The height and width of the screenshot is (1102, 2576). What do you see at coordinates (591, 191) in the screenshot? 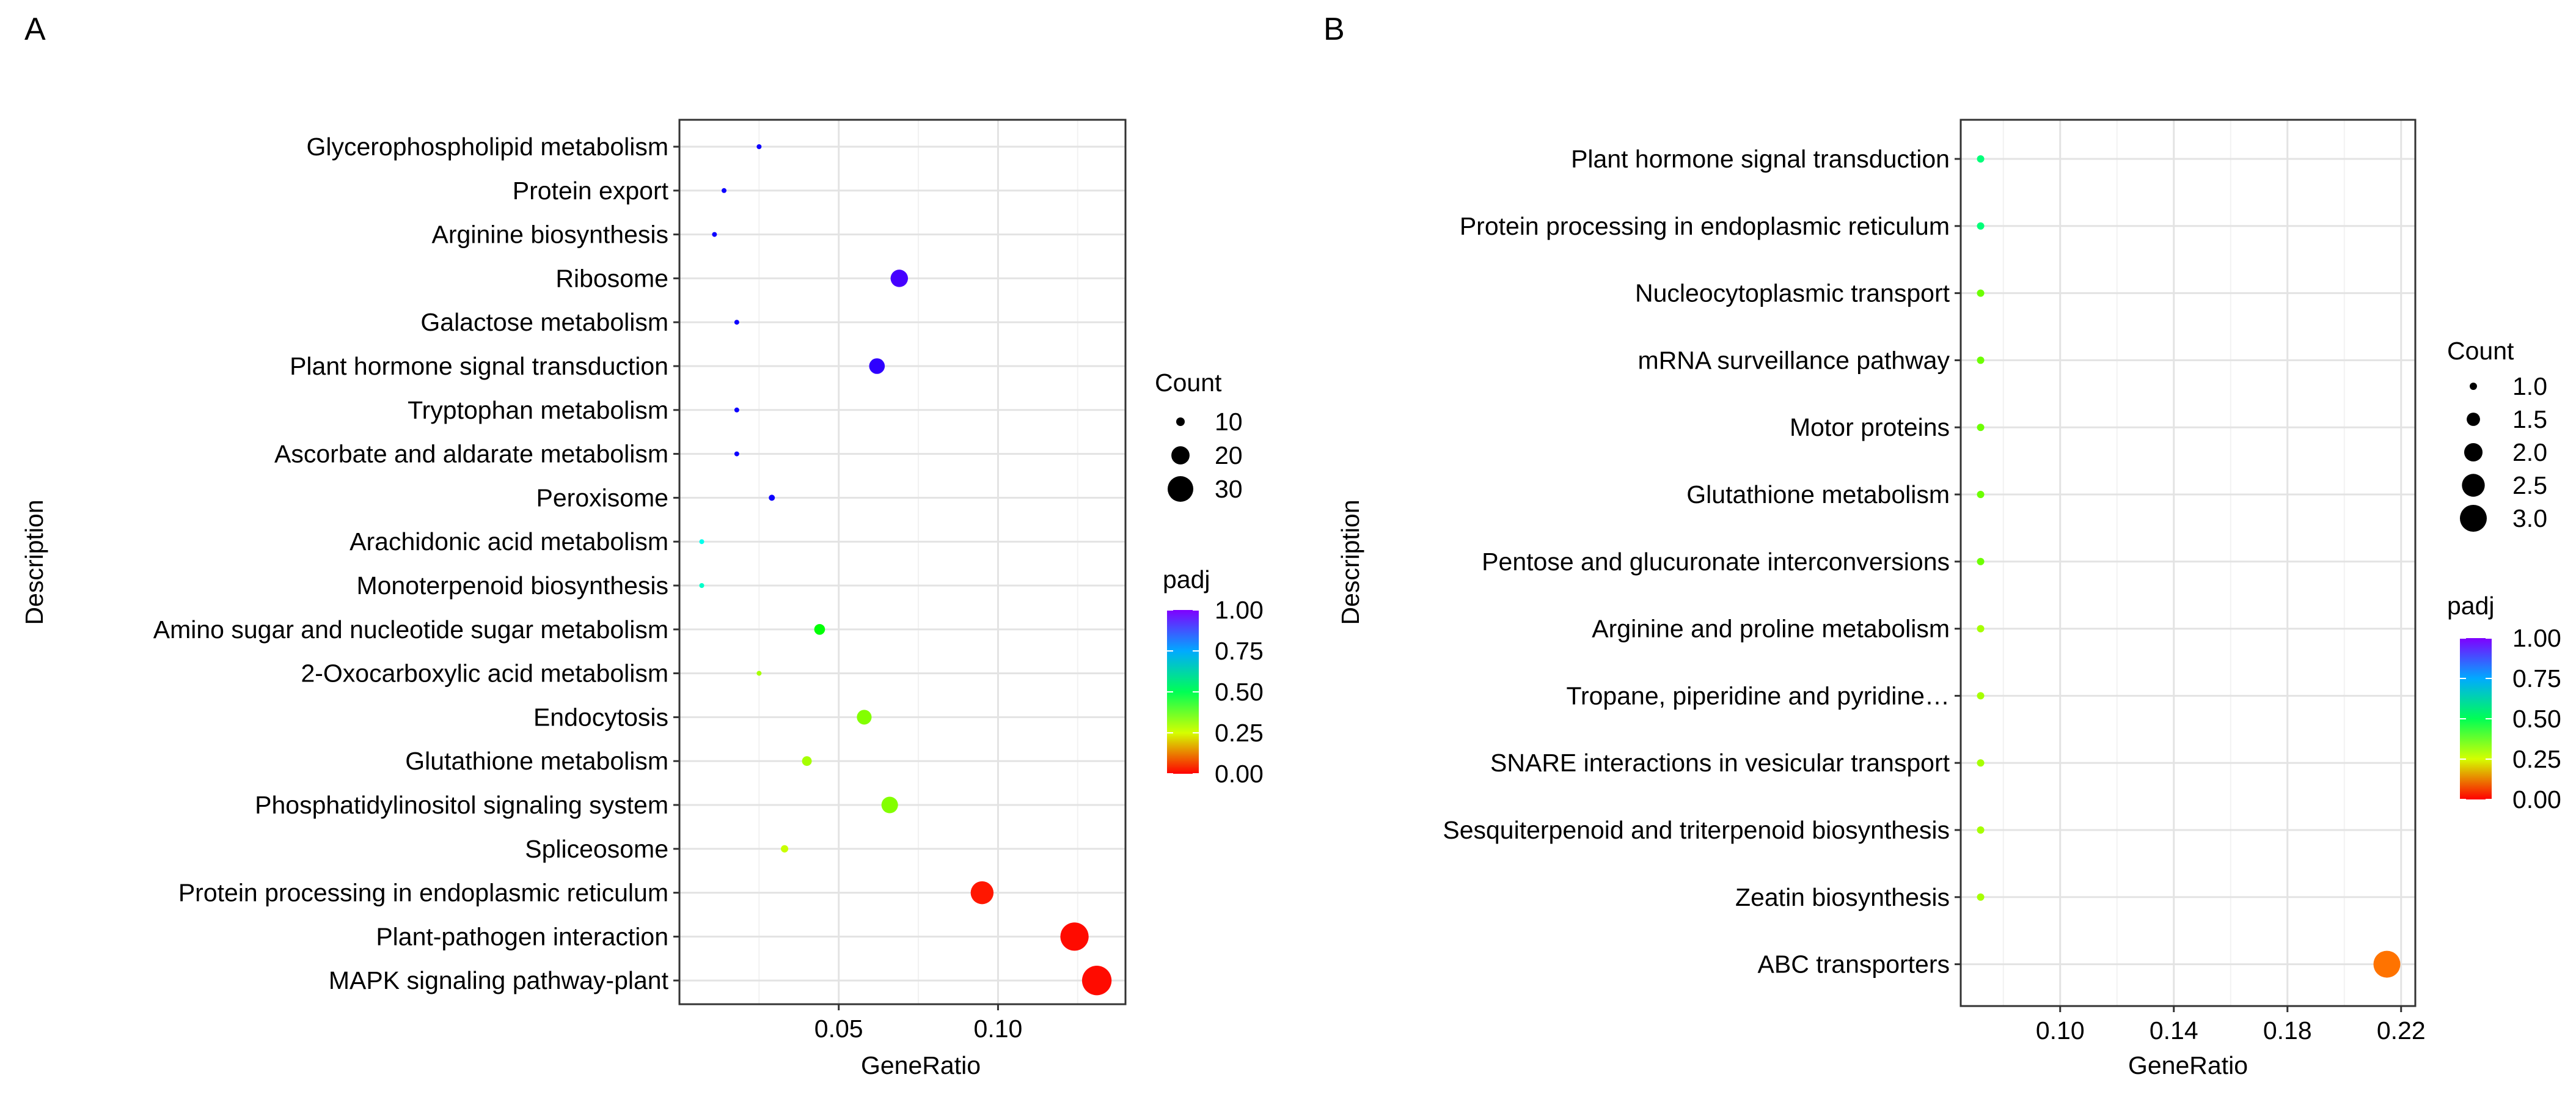
I see `y-tick-label: Protein export` at bounding box center [591, 191].